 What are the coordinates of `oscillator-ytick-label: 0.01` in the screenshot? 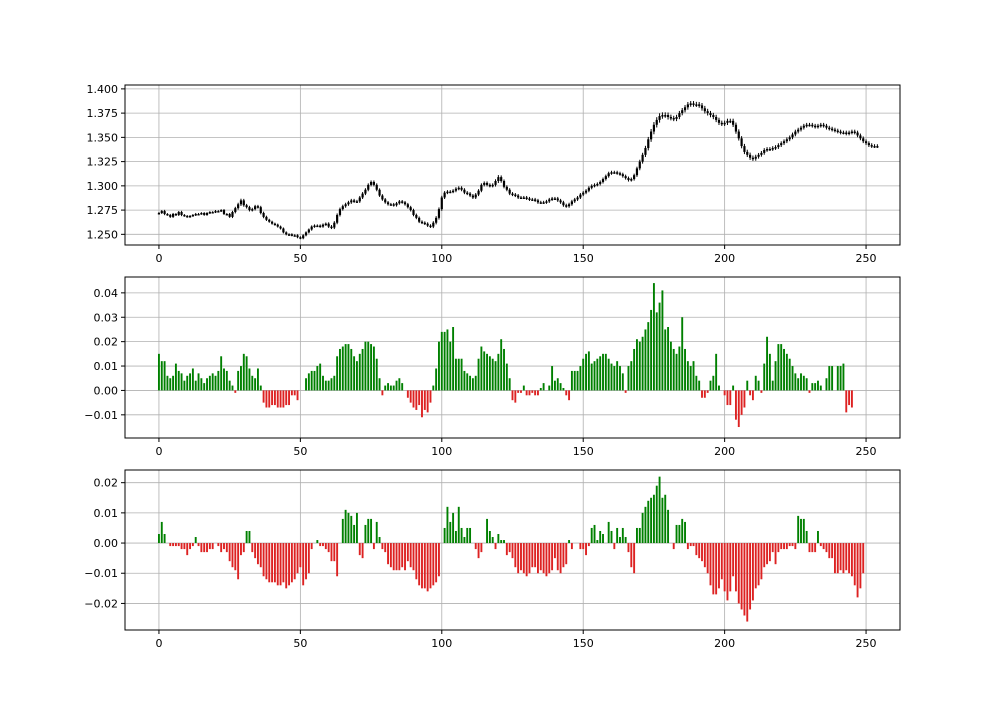 It's located at (106, 366).